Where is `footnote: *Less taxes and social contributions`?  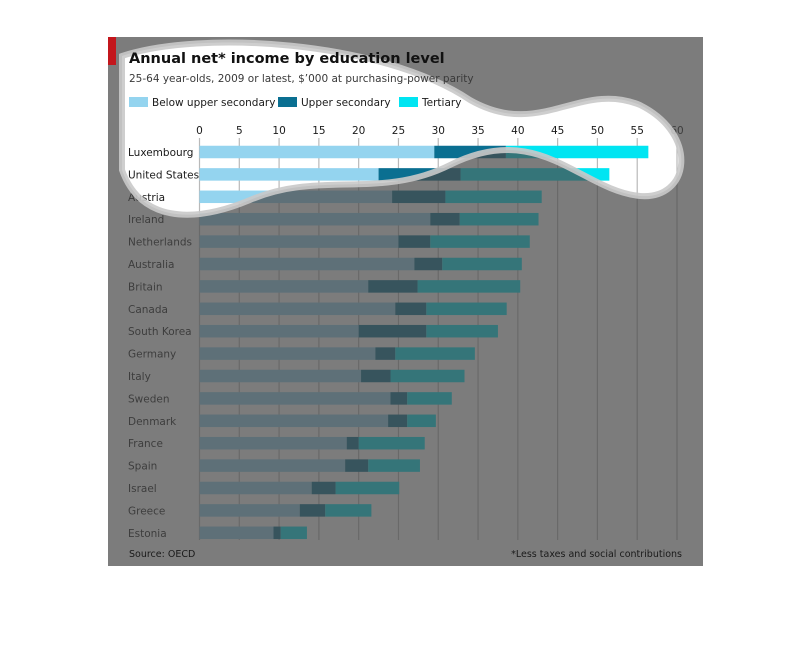 footnote: *Less taxes and social contributions is located at coordinates (596, 554).